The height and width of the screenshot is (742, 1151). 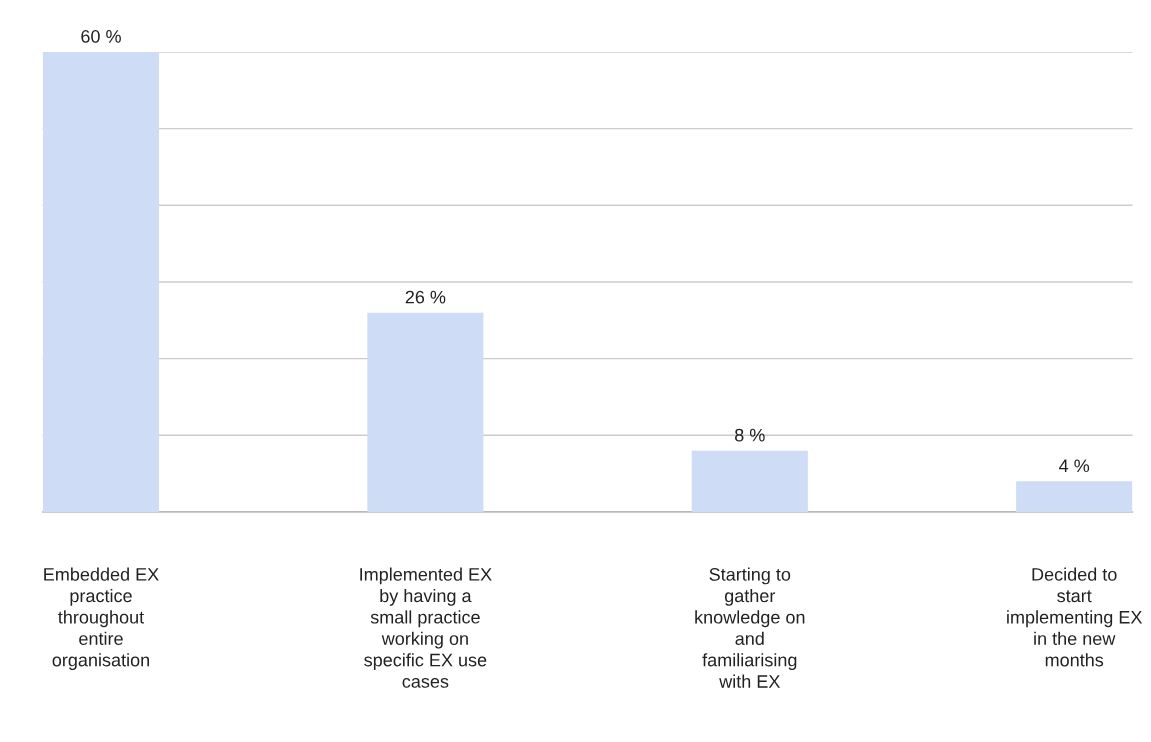 What do you see at coordinates (750, 435) in the screenshot?
I see `data-label: 8 %` at bounding box center [750, 435].